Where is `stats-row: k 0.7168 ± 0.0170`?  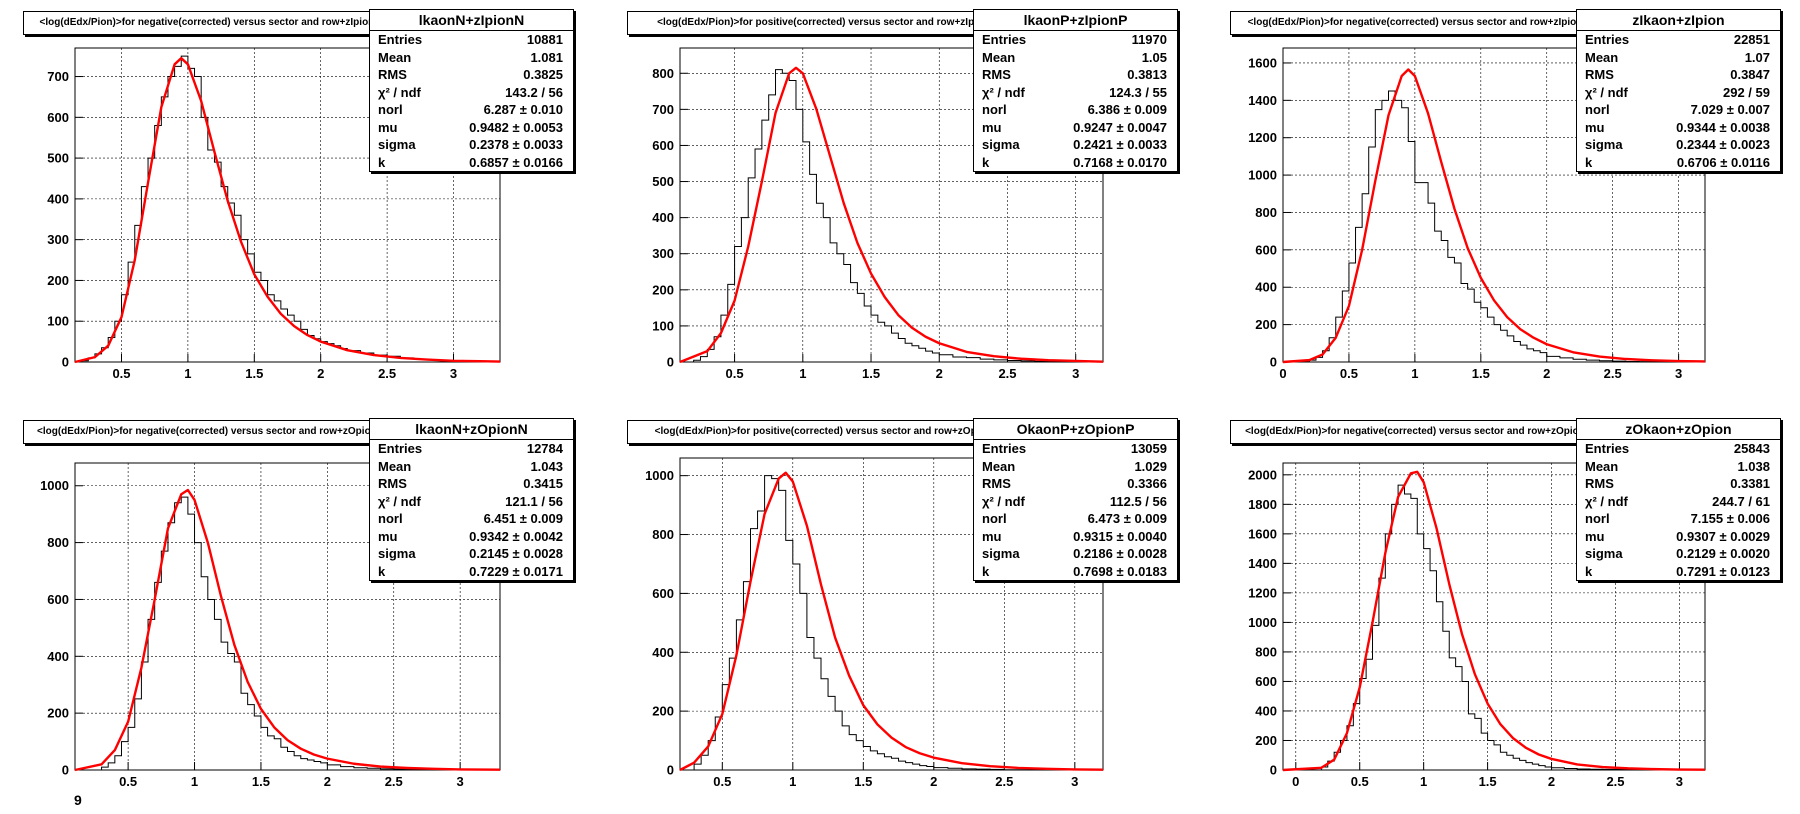
stats-row: k 0.7168 ± 0.0170 is located at coordinates (1075, 163).